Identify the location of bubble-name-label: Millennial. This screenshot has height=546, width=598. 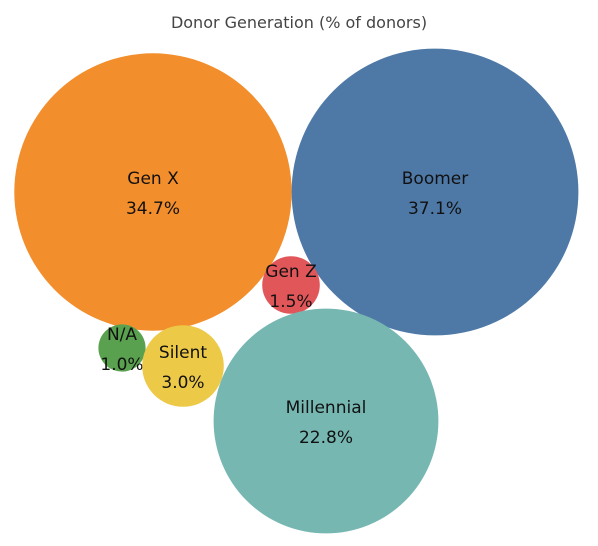
(326, 408).